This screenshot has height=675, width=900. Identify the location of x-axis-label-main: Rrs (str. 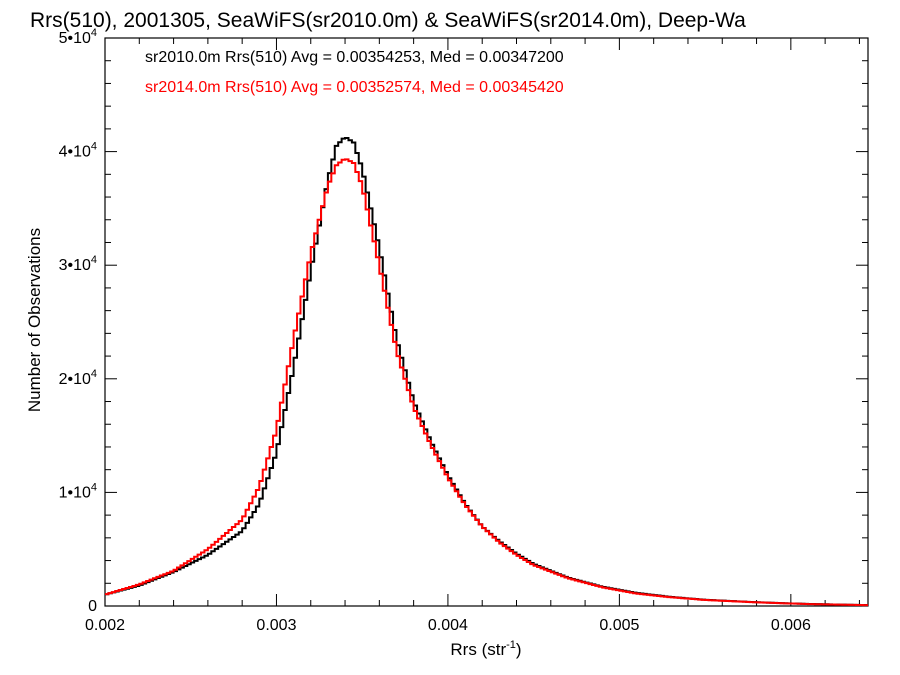
(478, 649).